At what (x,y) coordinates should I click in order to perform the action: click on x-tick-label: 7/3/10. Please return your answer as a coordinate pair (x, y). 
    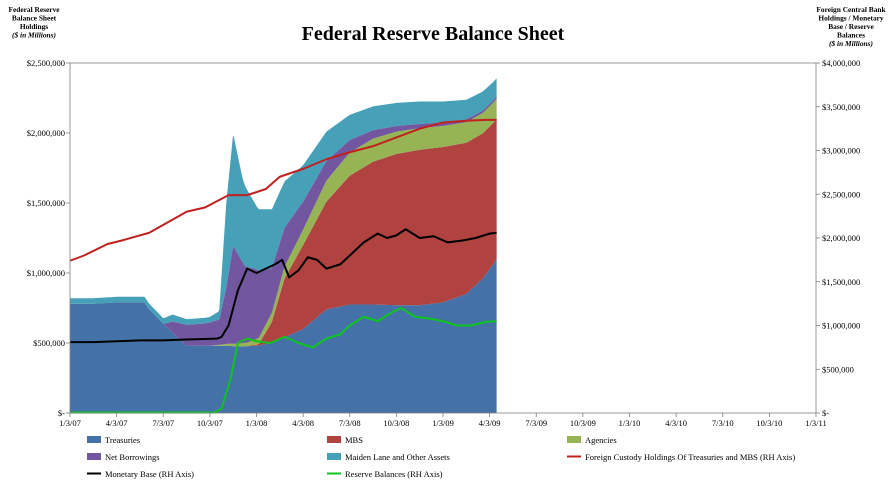
    Looking at the image, I should click on (723, 423).